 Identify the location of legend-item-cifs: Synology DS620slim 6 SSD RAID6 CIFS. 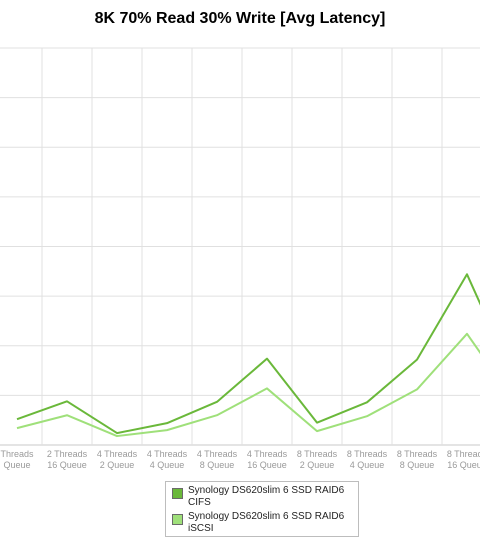
(262, 497).